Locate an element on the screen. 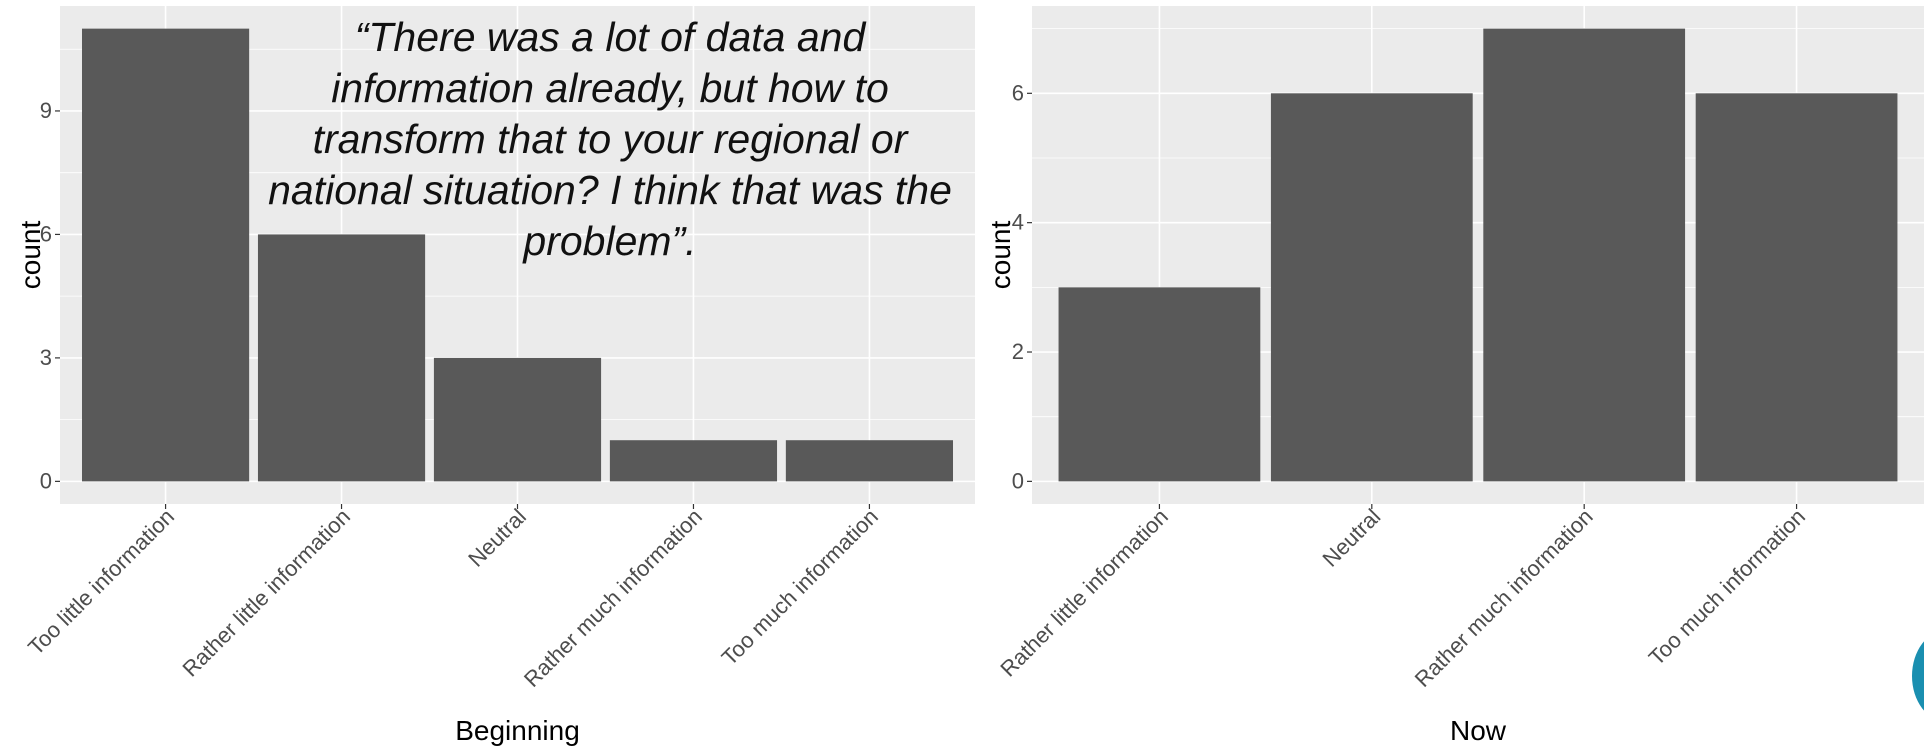 The height and width of the screenshot is (751, 1924). y-tick-label: 3 is located at coordinates (46, 357).